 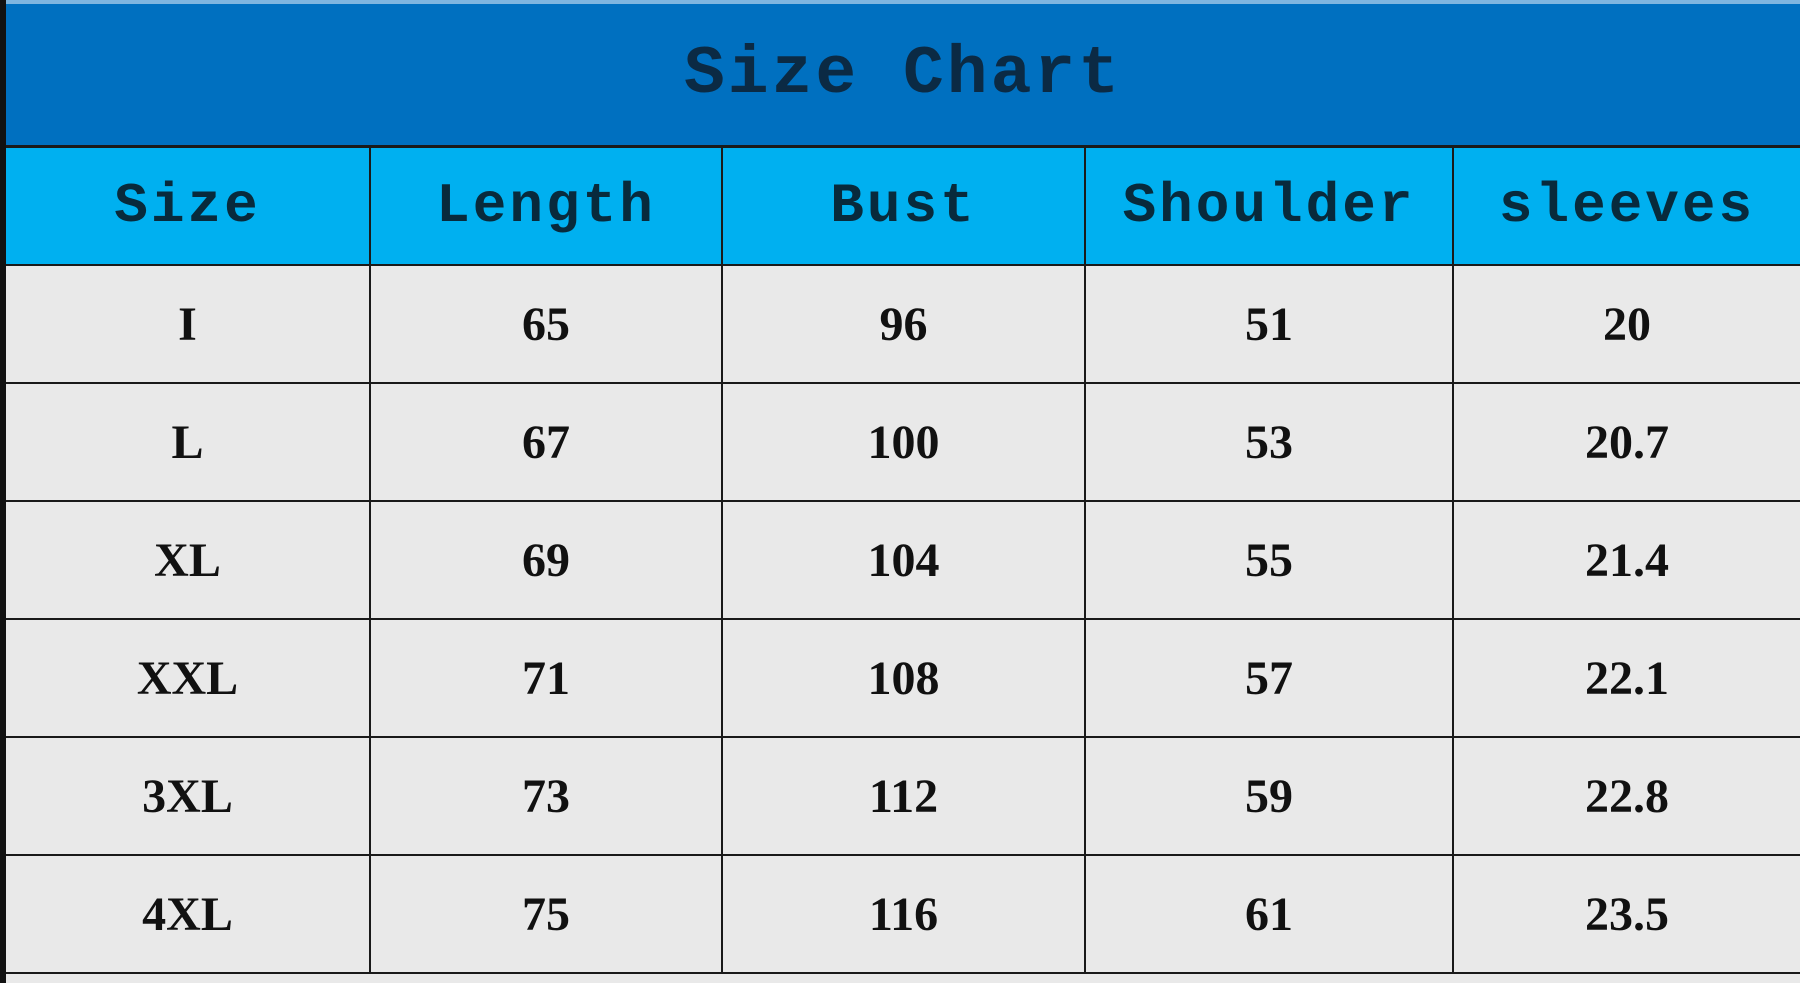 I want to click on cell-sleeves: 22.1, so click(x=1626, y=678).